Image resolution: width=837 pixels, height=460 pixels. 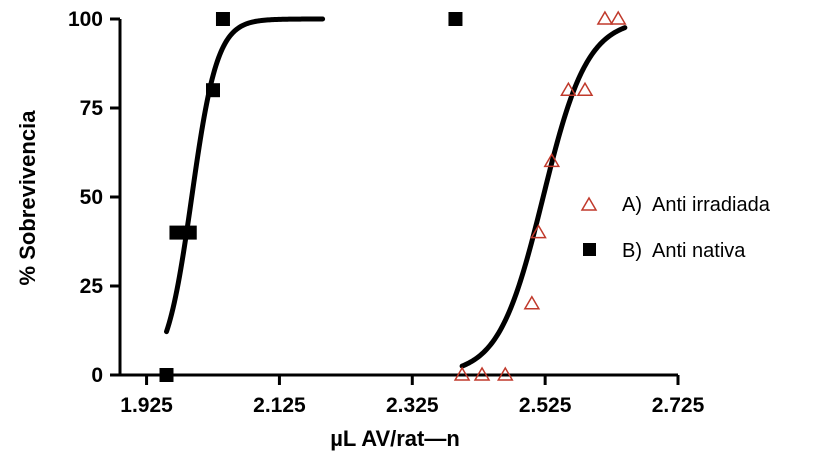 I want to click on y-tick-label: 100, so click(x=85, y=19).